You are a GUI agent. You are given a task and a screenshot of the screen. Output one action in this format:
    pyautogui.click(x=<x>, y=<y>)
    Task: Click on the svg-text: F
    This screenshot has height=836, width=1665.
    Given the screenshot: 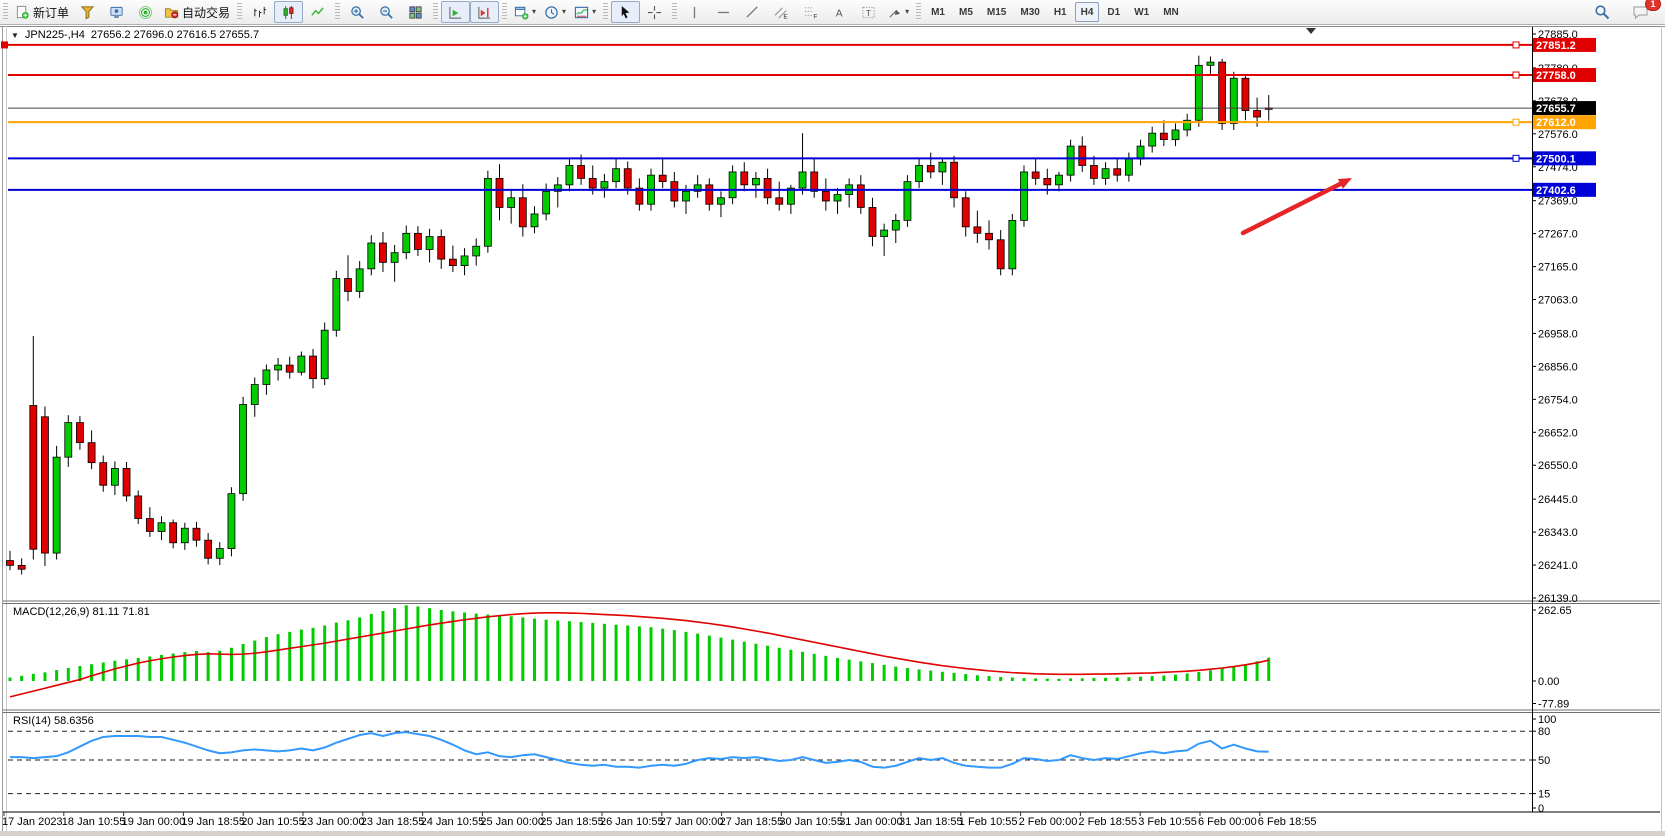 What is the action you would take?
    pyautogui.click(x=815, y=16)
    